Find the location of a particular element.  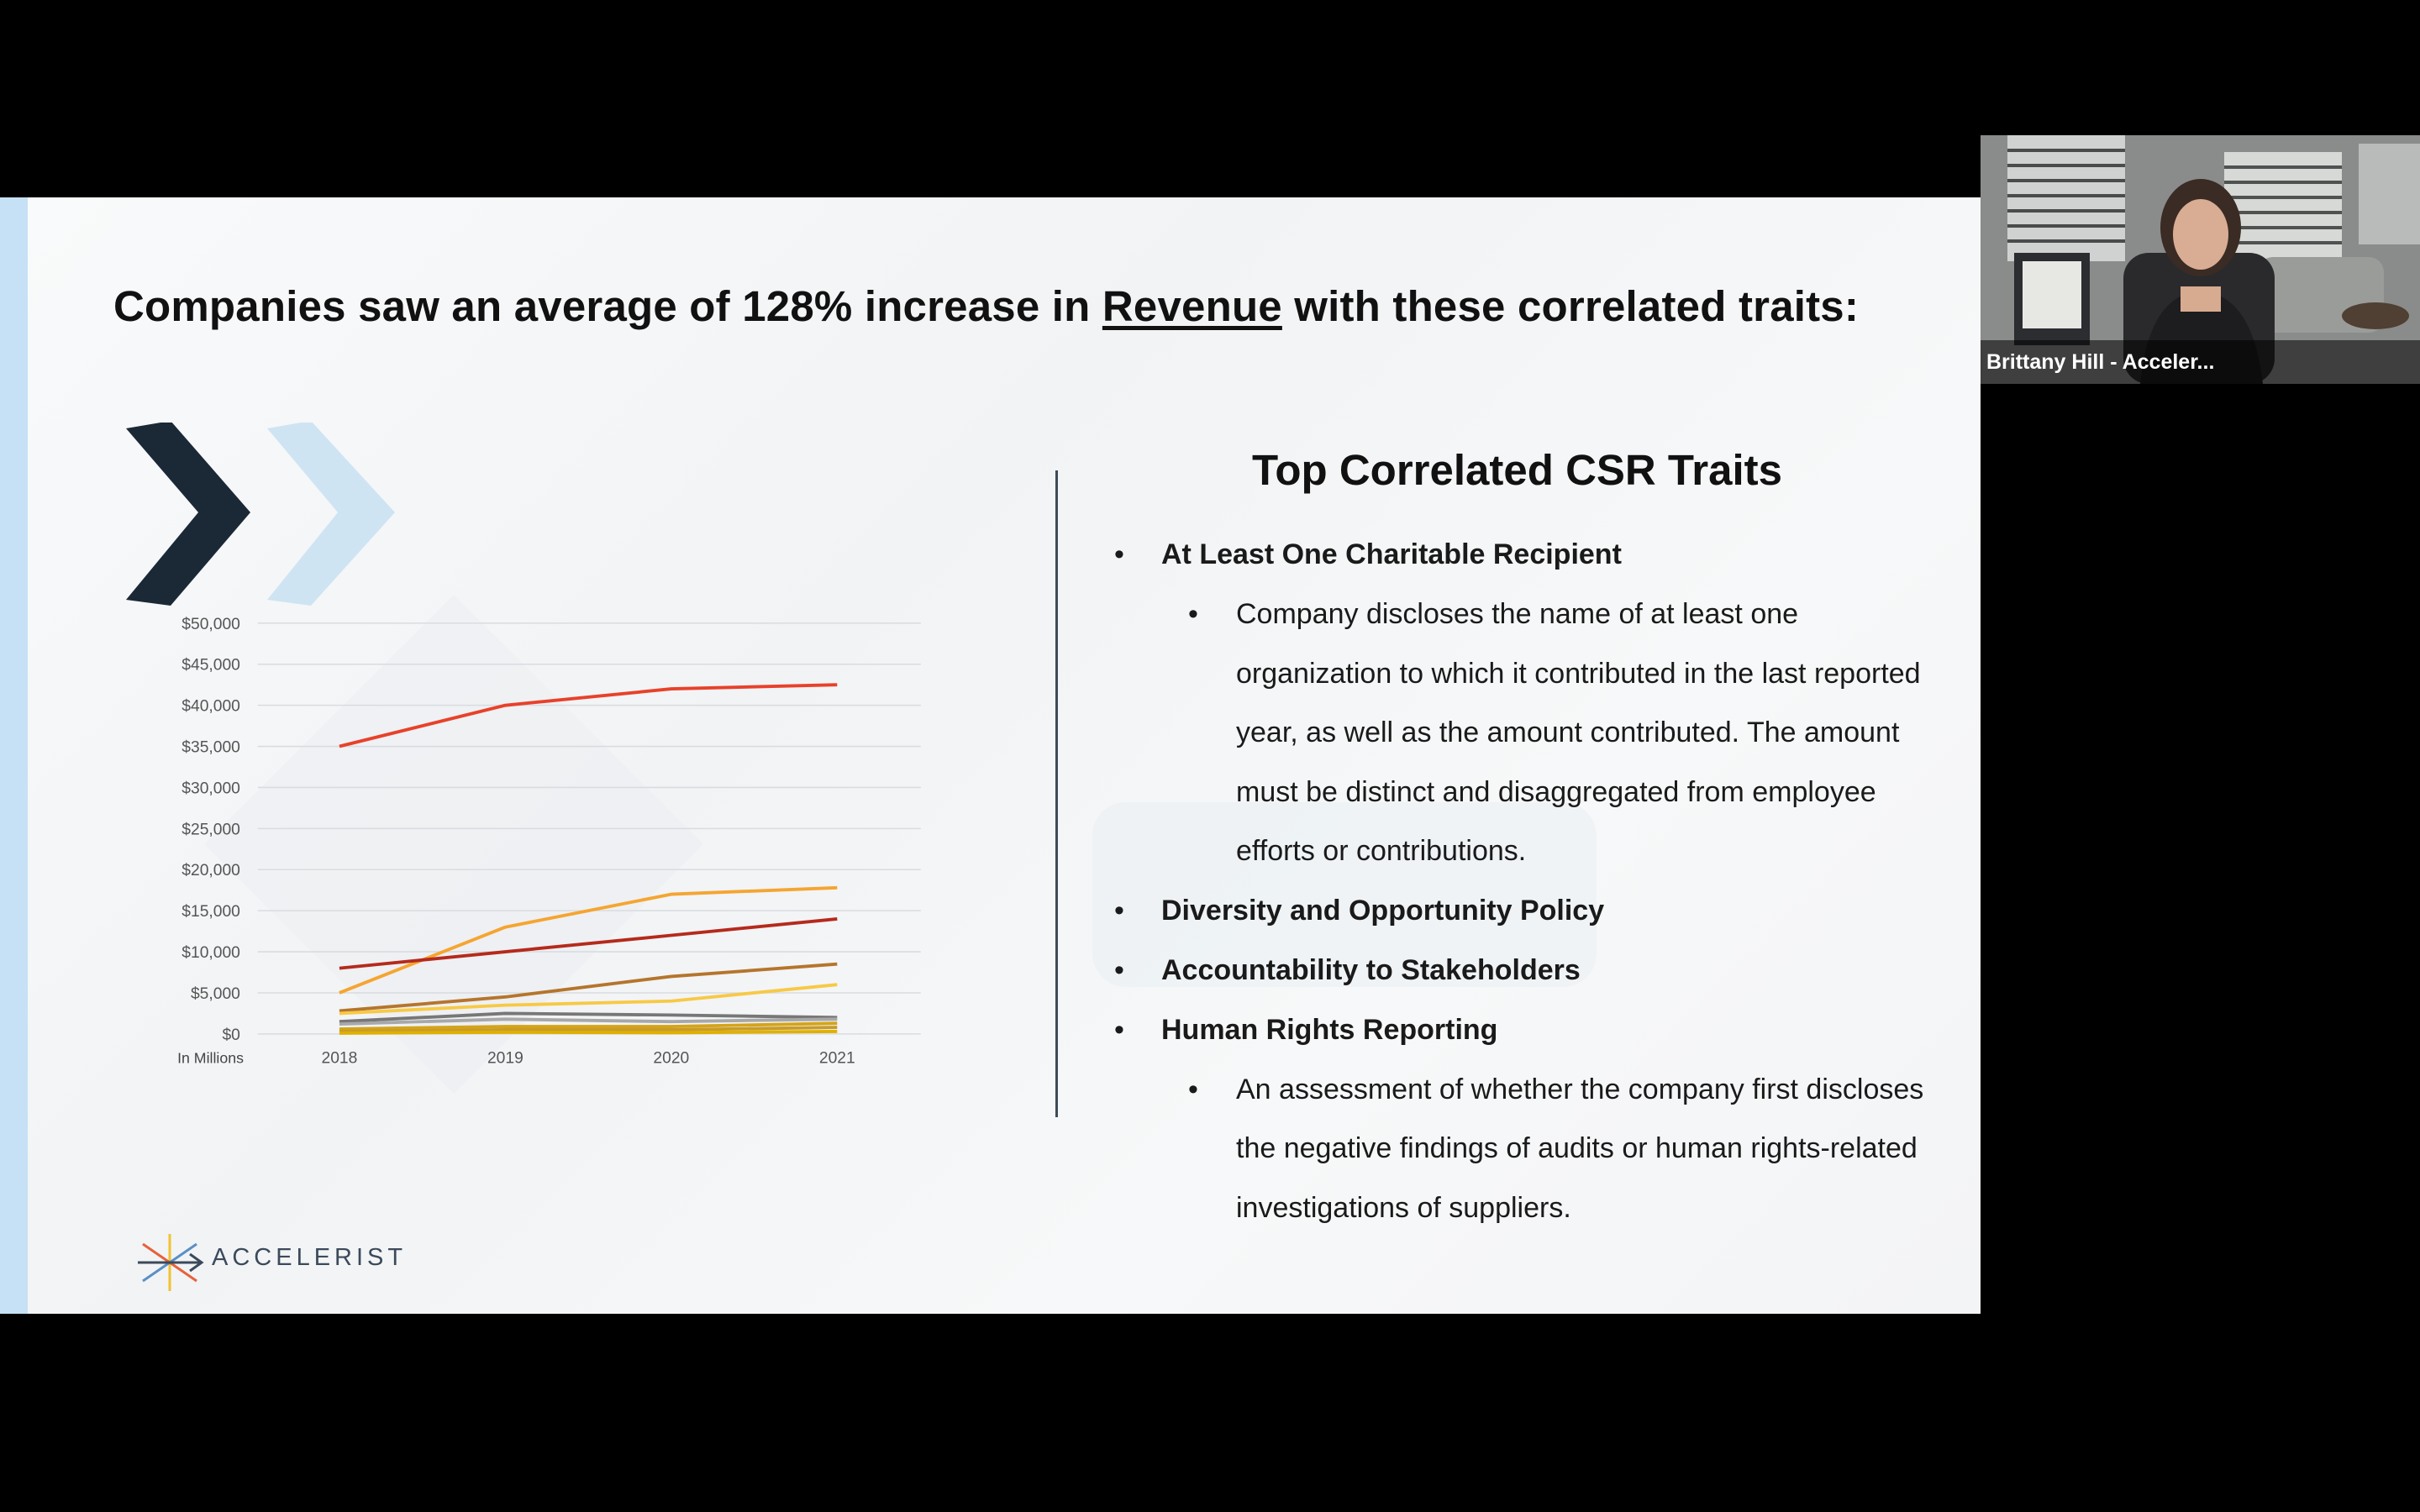

title-underlined-word: Revenue is located at coordinates (1192, 306).